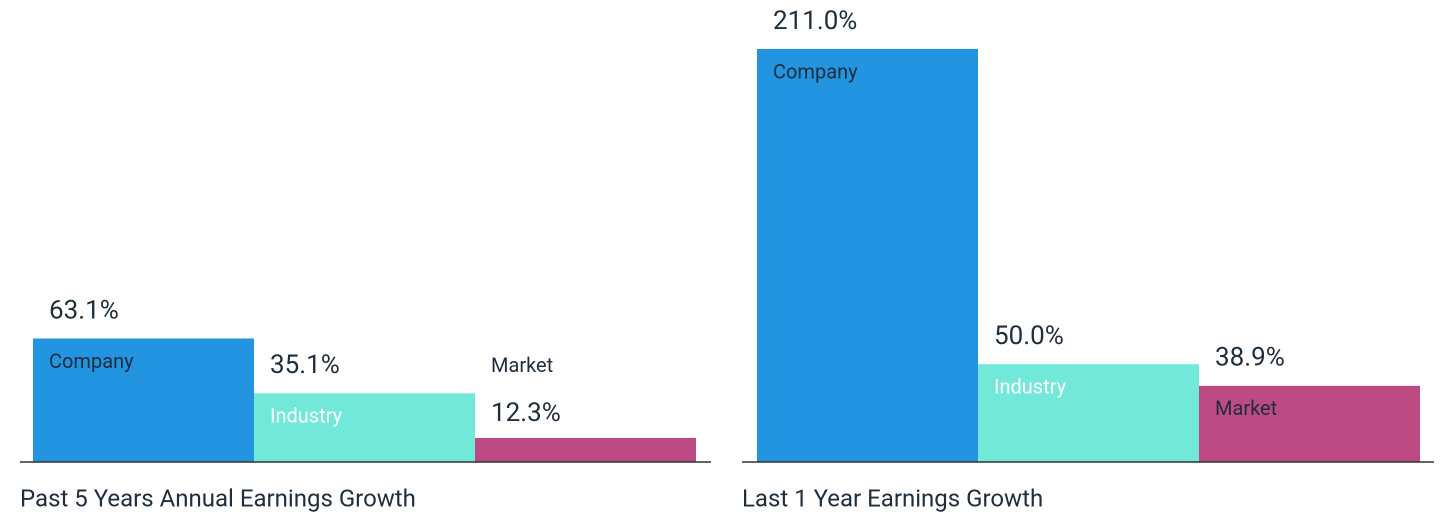  What do you see at coordinates (815, 21) in the screenshot?
I see `value-label: 211.0%` at bounding box center [815, 21].